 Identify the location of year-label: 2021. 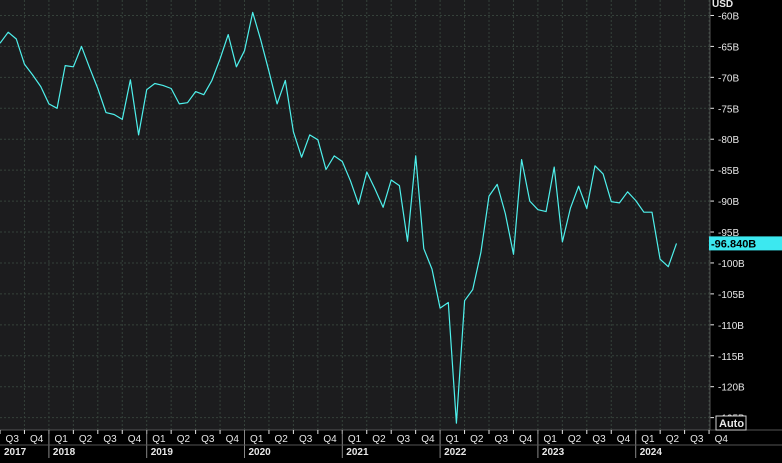
(357, 452).